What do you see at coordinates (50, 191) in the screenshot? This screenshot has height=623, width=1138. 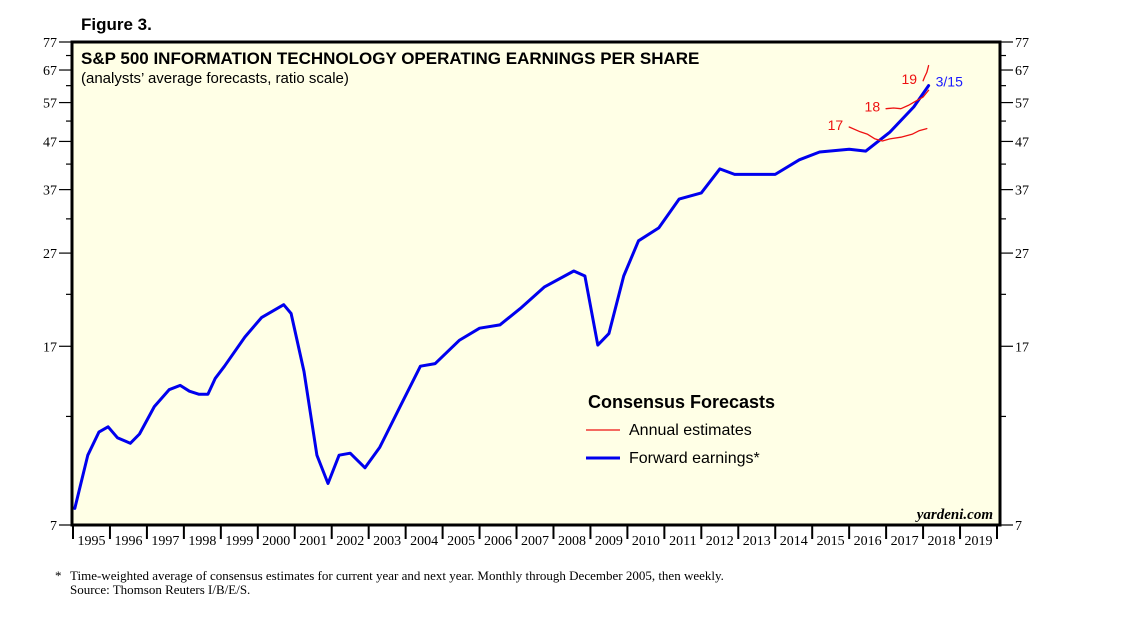 I see `y-tick-label-left: 37` at bounding box center [50, 191].